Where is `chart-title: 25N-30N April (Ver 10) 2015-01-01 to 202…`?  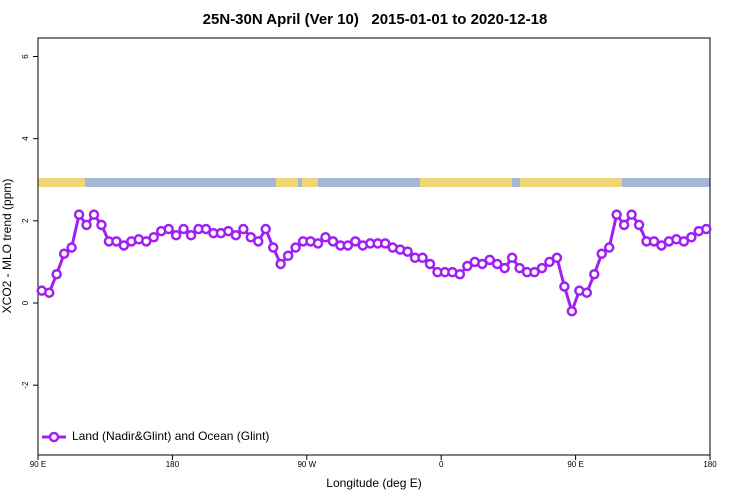
chart-title: 25N-30N April (Ver 10) 2015-01-01 to 202… is located at coordinates (375, 19).